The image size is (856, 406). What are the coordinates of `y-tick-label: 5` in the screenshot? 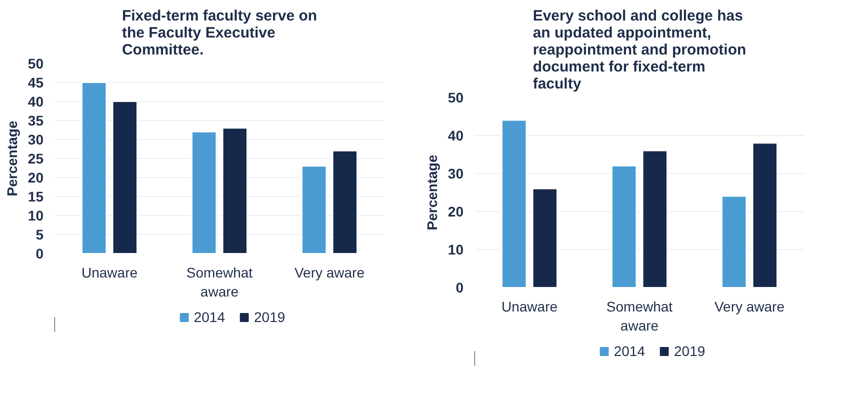 It's located at (40, 234).